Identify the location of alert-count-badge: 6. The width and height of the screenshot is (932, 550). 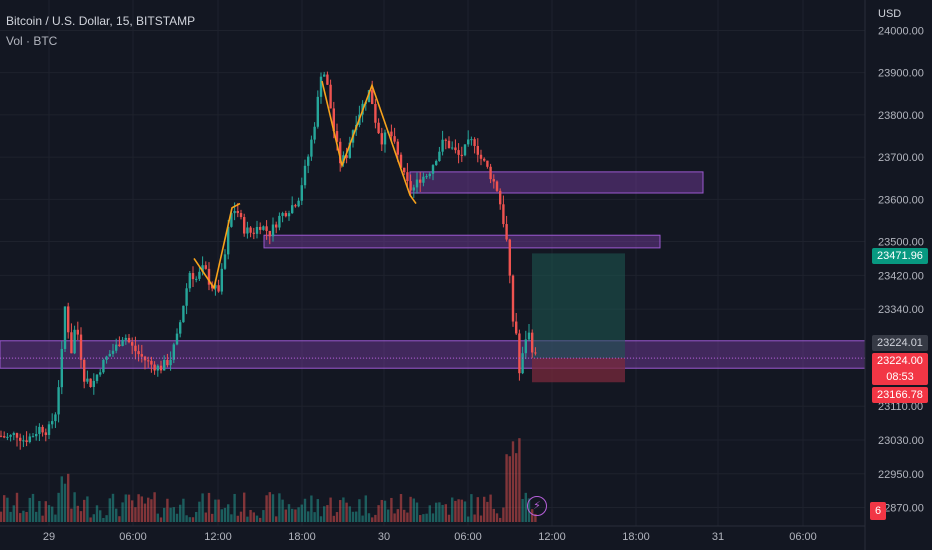
(878, 511).